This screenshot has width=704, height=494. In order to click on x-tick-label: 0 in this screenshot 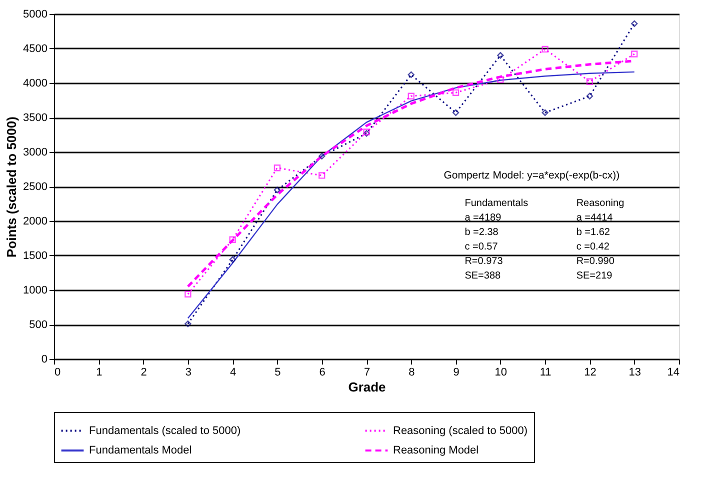, I will do `click(57, 372)`.